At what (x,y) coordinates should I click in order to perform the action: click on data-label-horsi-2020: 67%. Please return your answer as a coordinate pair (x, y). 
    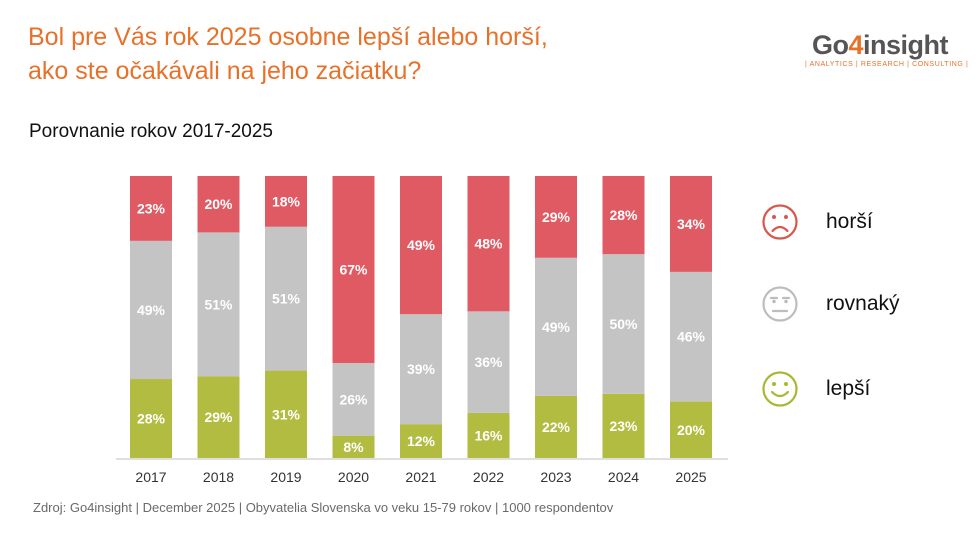
    Looking at the image, I should click on (353, 270).